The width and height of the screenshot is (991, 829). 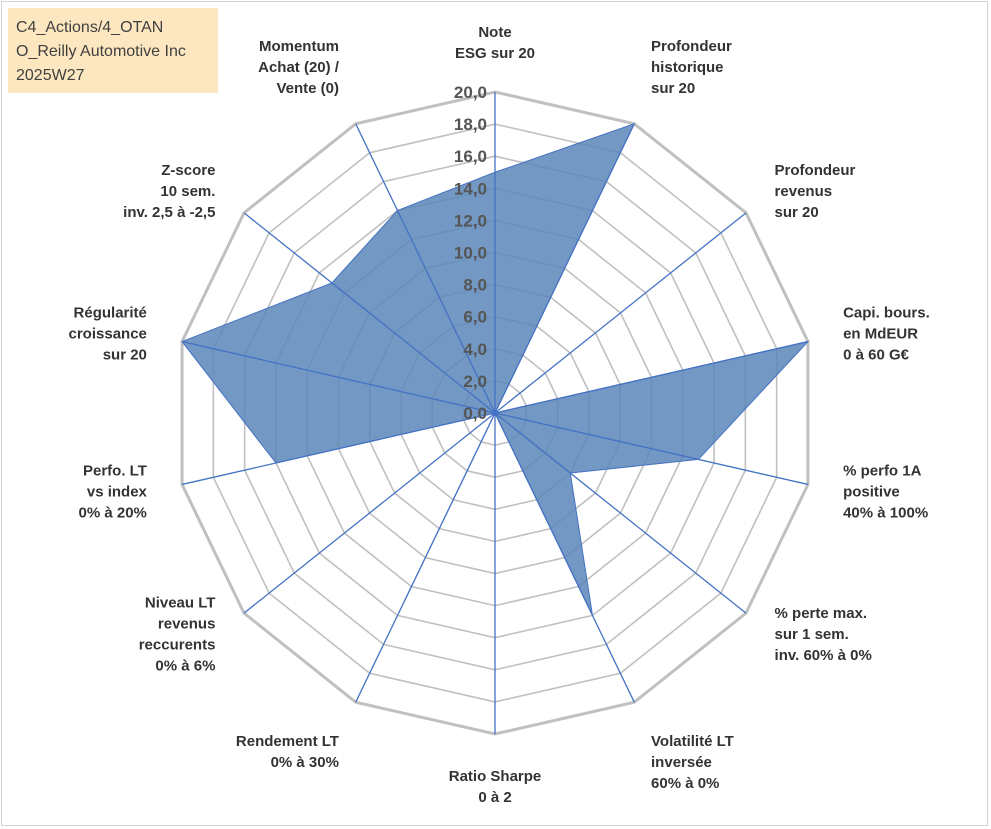 I want to click on axis-label: Niveau LT revenus reccurents 0% à 6%, so click(x=177, y=634).